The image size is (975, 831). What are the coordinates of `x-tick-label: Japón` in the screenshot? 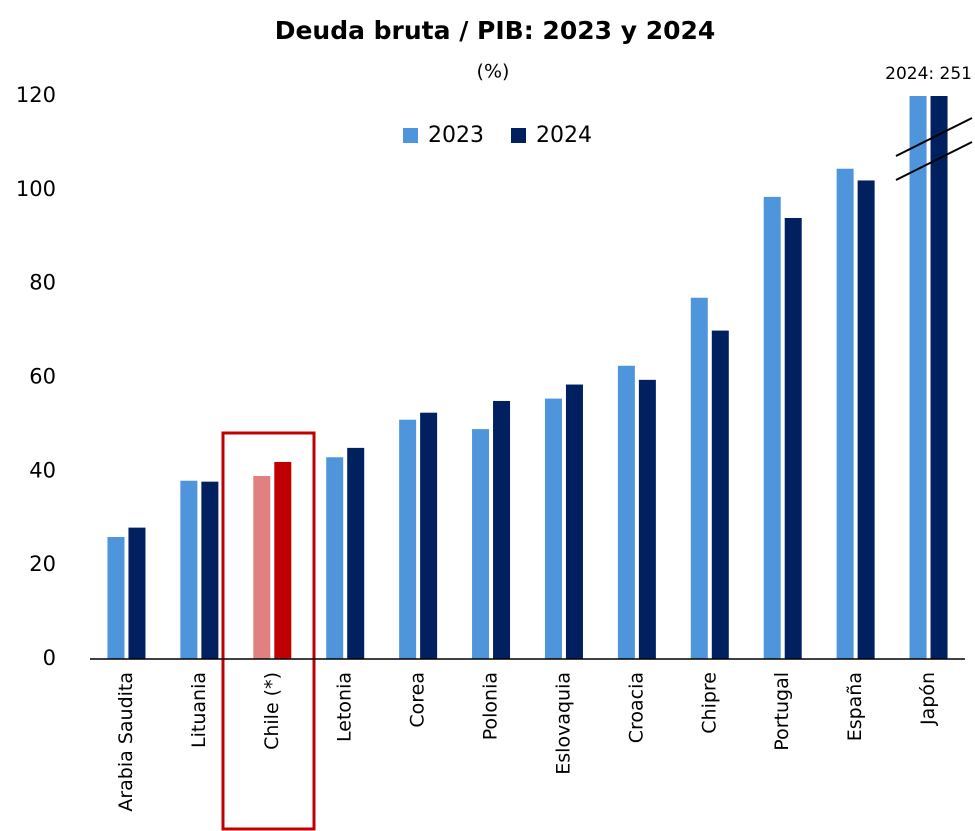 It's located at (928, 699).